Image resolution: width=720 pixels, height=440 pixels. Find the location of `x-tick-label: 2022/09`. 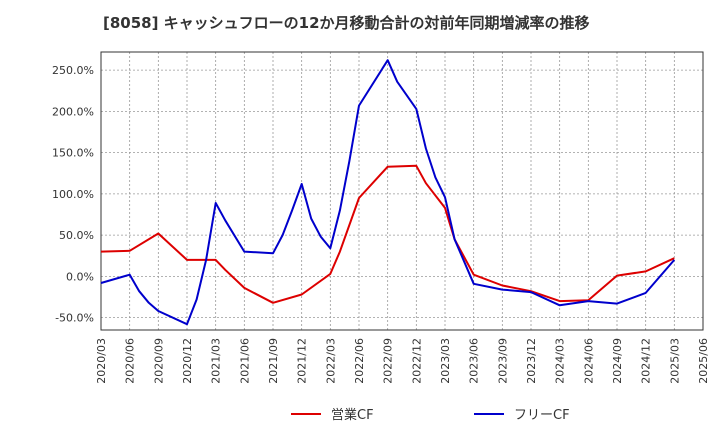

x-tick-label: 2022/09 is located at coordinates (388, 361).